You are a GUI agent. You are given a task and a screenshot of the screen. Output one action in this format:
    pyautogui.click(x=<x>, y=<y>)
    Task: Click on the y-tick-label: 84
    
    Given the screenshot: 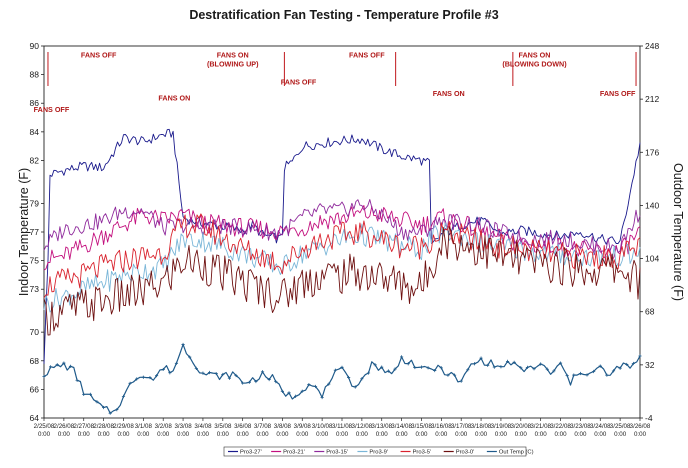 What is the action you would take?
    pyautogui.click(x=35, y=132)
    